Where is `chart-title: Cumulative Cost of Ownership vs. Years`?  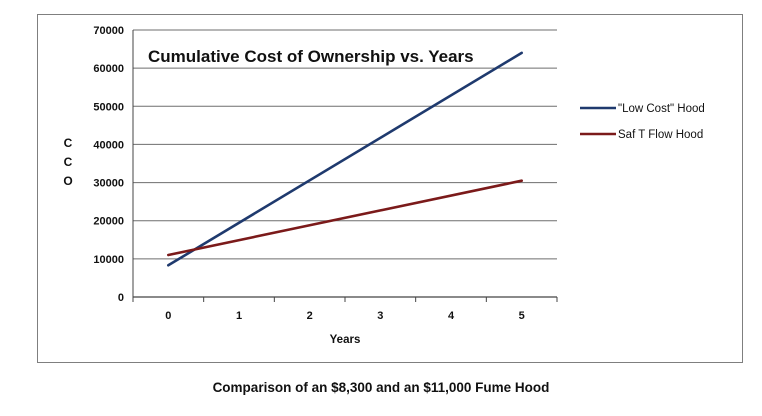
chart-title: Cumulative Cost of Ownership vs. Years is located at coordinates (311, 56).